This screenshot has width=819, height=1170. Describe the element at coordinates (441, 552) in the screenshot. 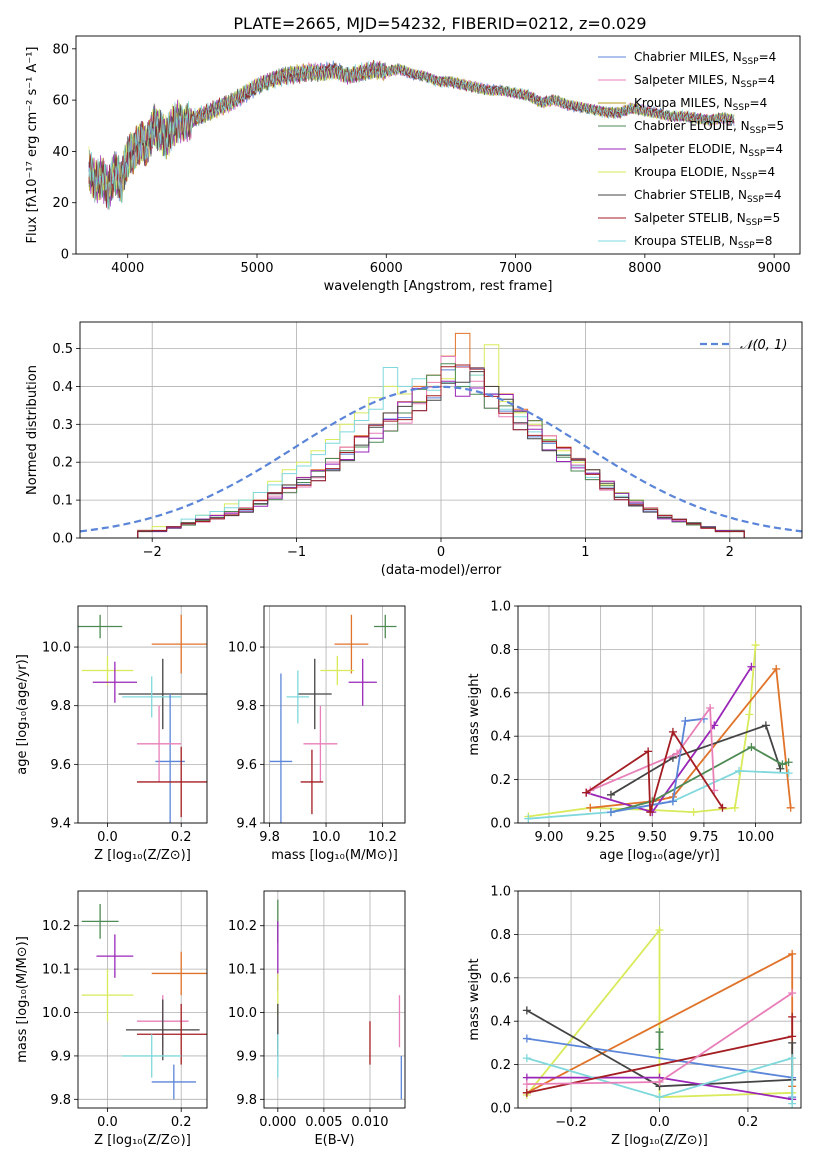

I see `x-tick-label: 0` at that location.